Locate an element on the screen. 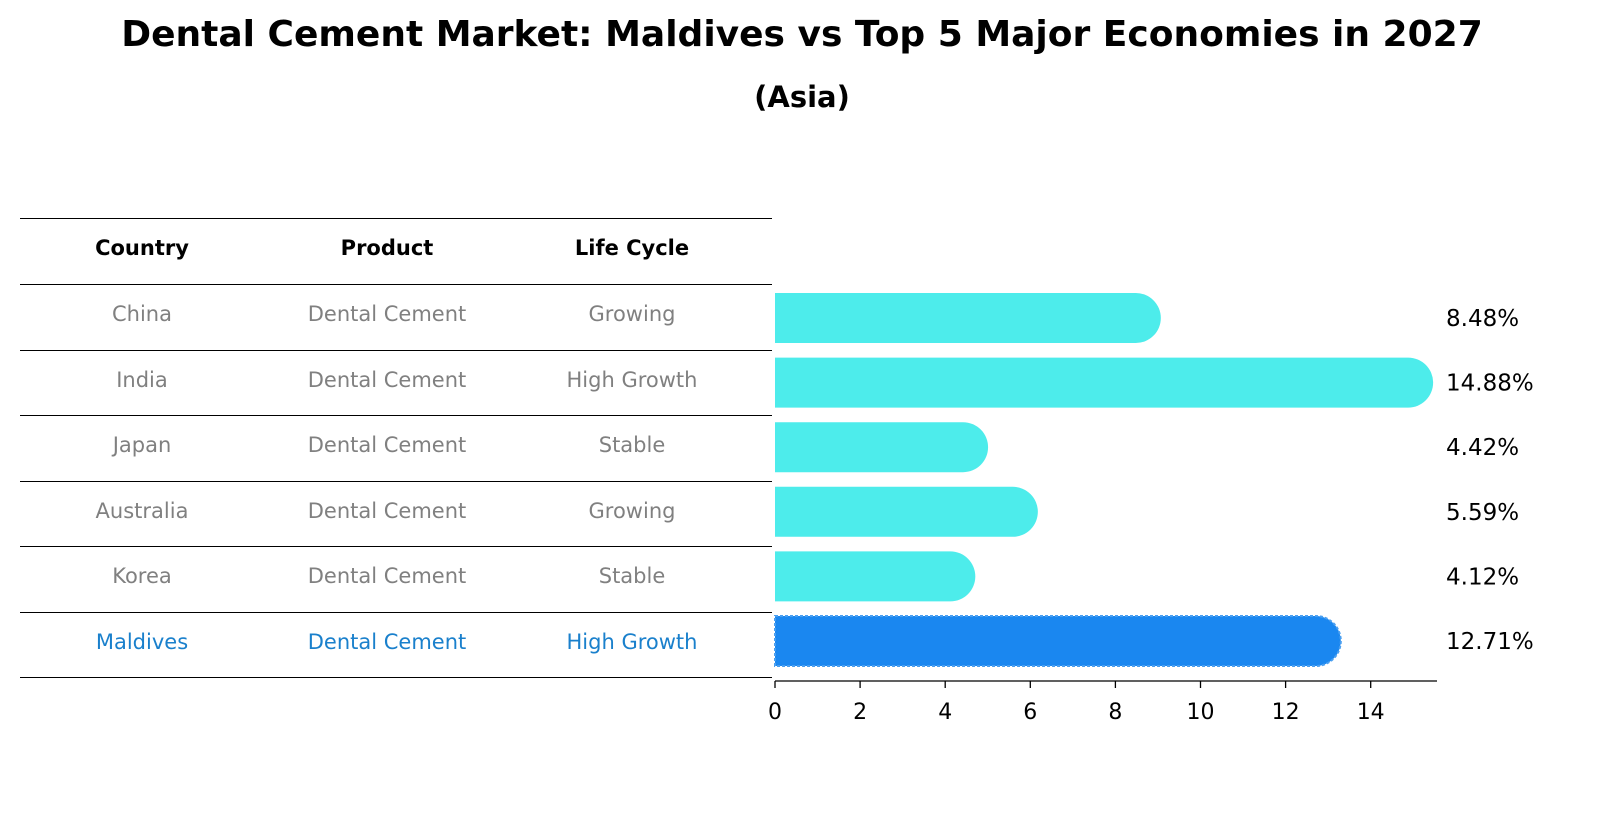  x-tick-label: 10 is located at coordinates (1201, 712).